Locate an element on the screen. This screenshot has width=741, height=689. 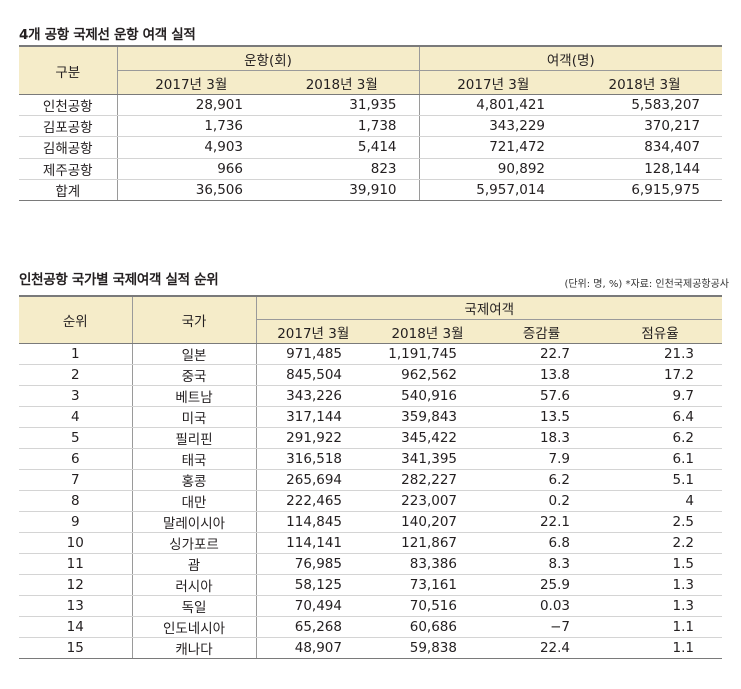
cell-passengers-2017: 90,892 is located at coordinates (493, 169).